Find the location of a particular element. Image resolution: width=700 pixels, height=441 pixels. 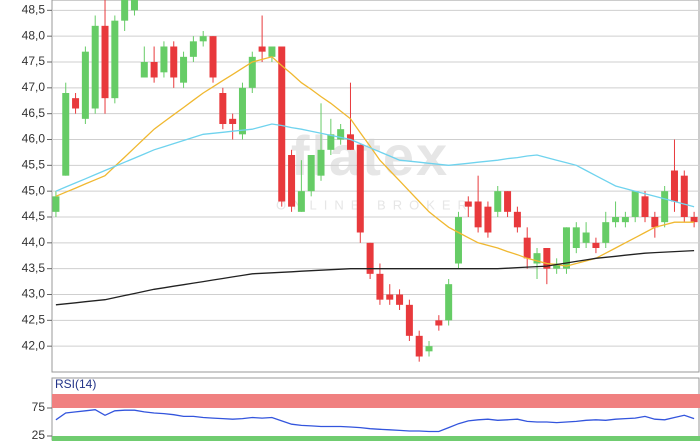

y-tick-label: 45,0 is located at coordinates (34, 190).